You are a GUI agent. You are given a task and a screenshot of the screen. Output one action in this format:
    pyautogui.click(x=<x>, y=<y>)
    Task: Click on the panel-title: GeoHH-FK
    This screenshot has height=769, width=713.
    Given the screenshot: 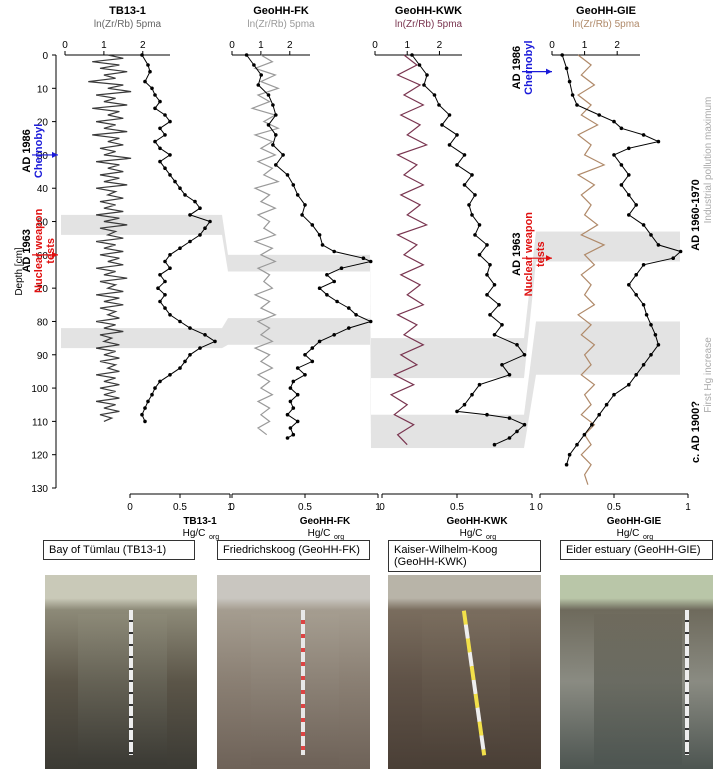 What is the action you would take?
    pyautogui.click(x=281, y=11)
    